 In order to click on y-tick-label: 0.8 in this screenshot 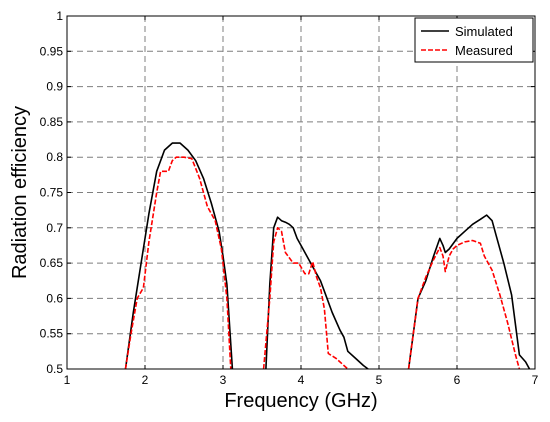, I will do `click(54, 157)`.